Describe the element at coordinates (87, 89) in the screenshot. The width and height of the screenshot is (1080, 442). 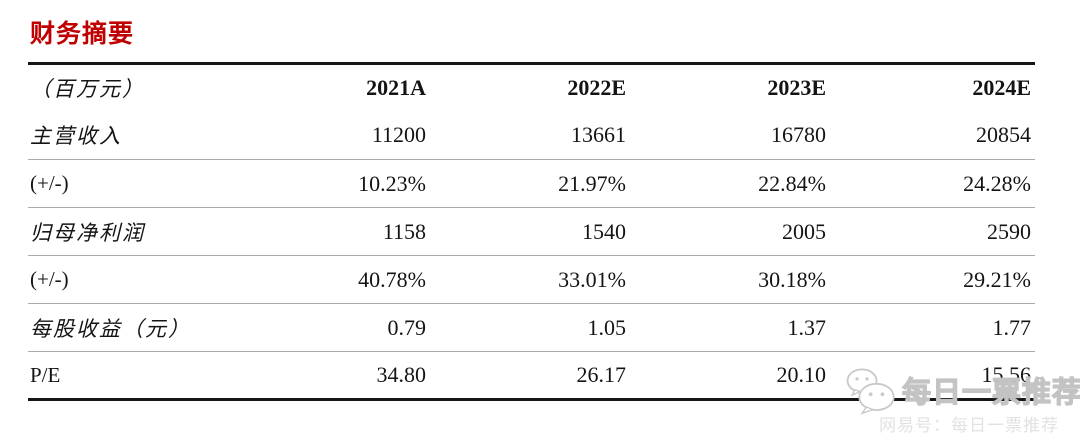
I see `unit-header: （百万元）` at that location.